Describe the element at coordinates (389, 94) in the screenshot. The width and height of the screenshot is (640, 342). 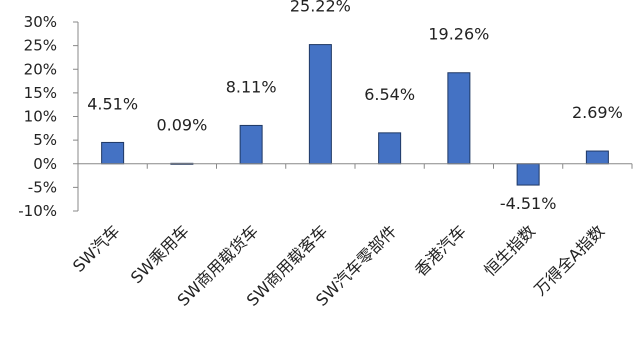
I see `data-label: 6.54%` at that location.